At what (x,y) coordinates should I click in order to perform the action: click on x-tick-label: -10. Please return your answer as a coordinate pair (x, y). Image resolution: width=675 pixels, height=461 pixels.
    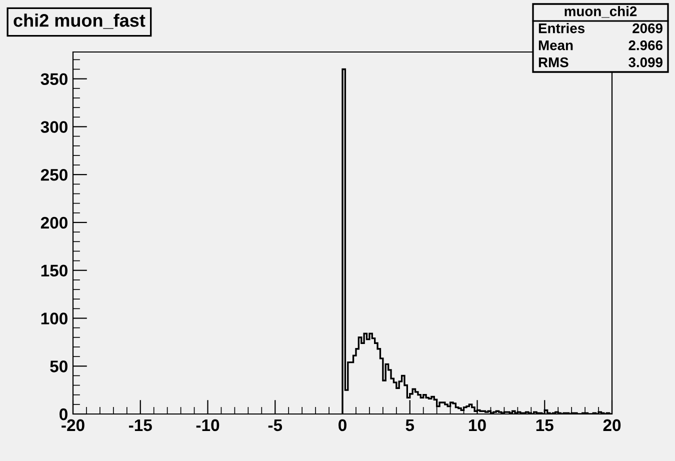
    Looking at the image, I should click on (208, 425).